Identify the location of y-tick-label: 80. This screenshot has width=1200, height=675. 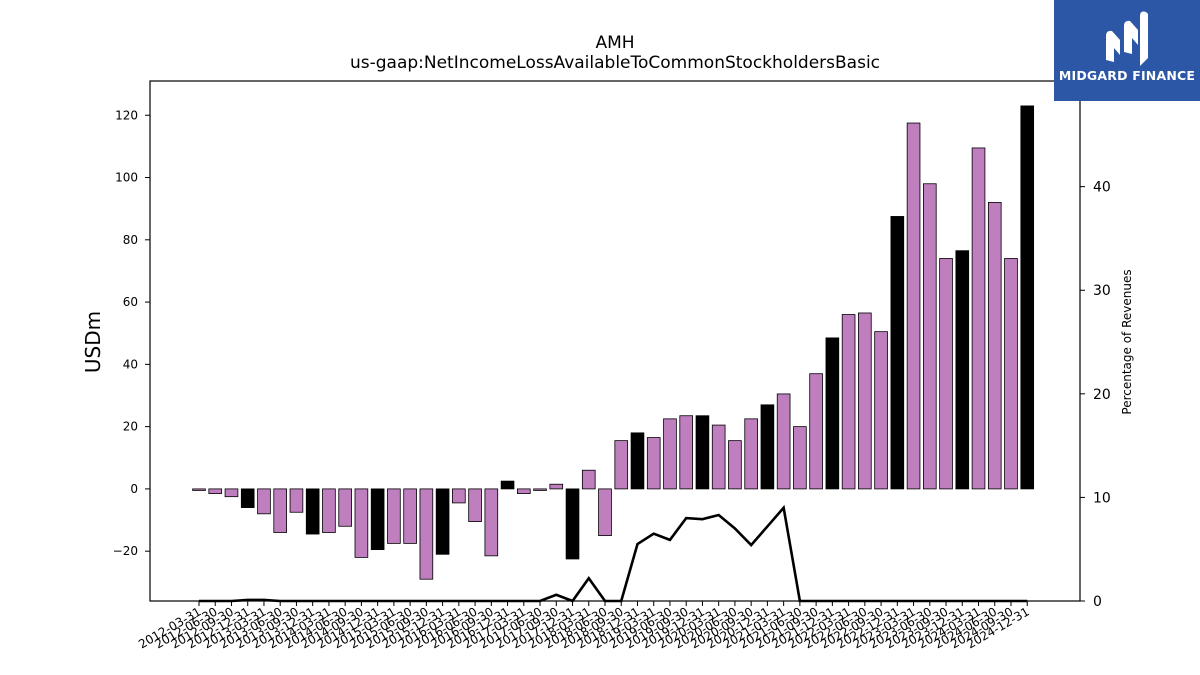
(130, 240).